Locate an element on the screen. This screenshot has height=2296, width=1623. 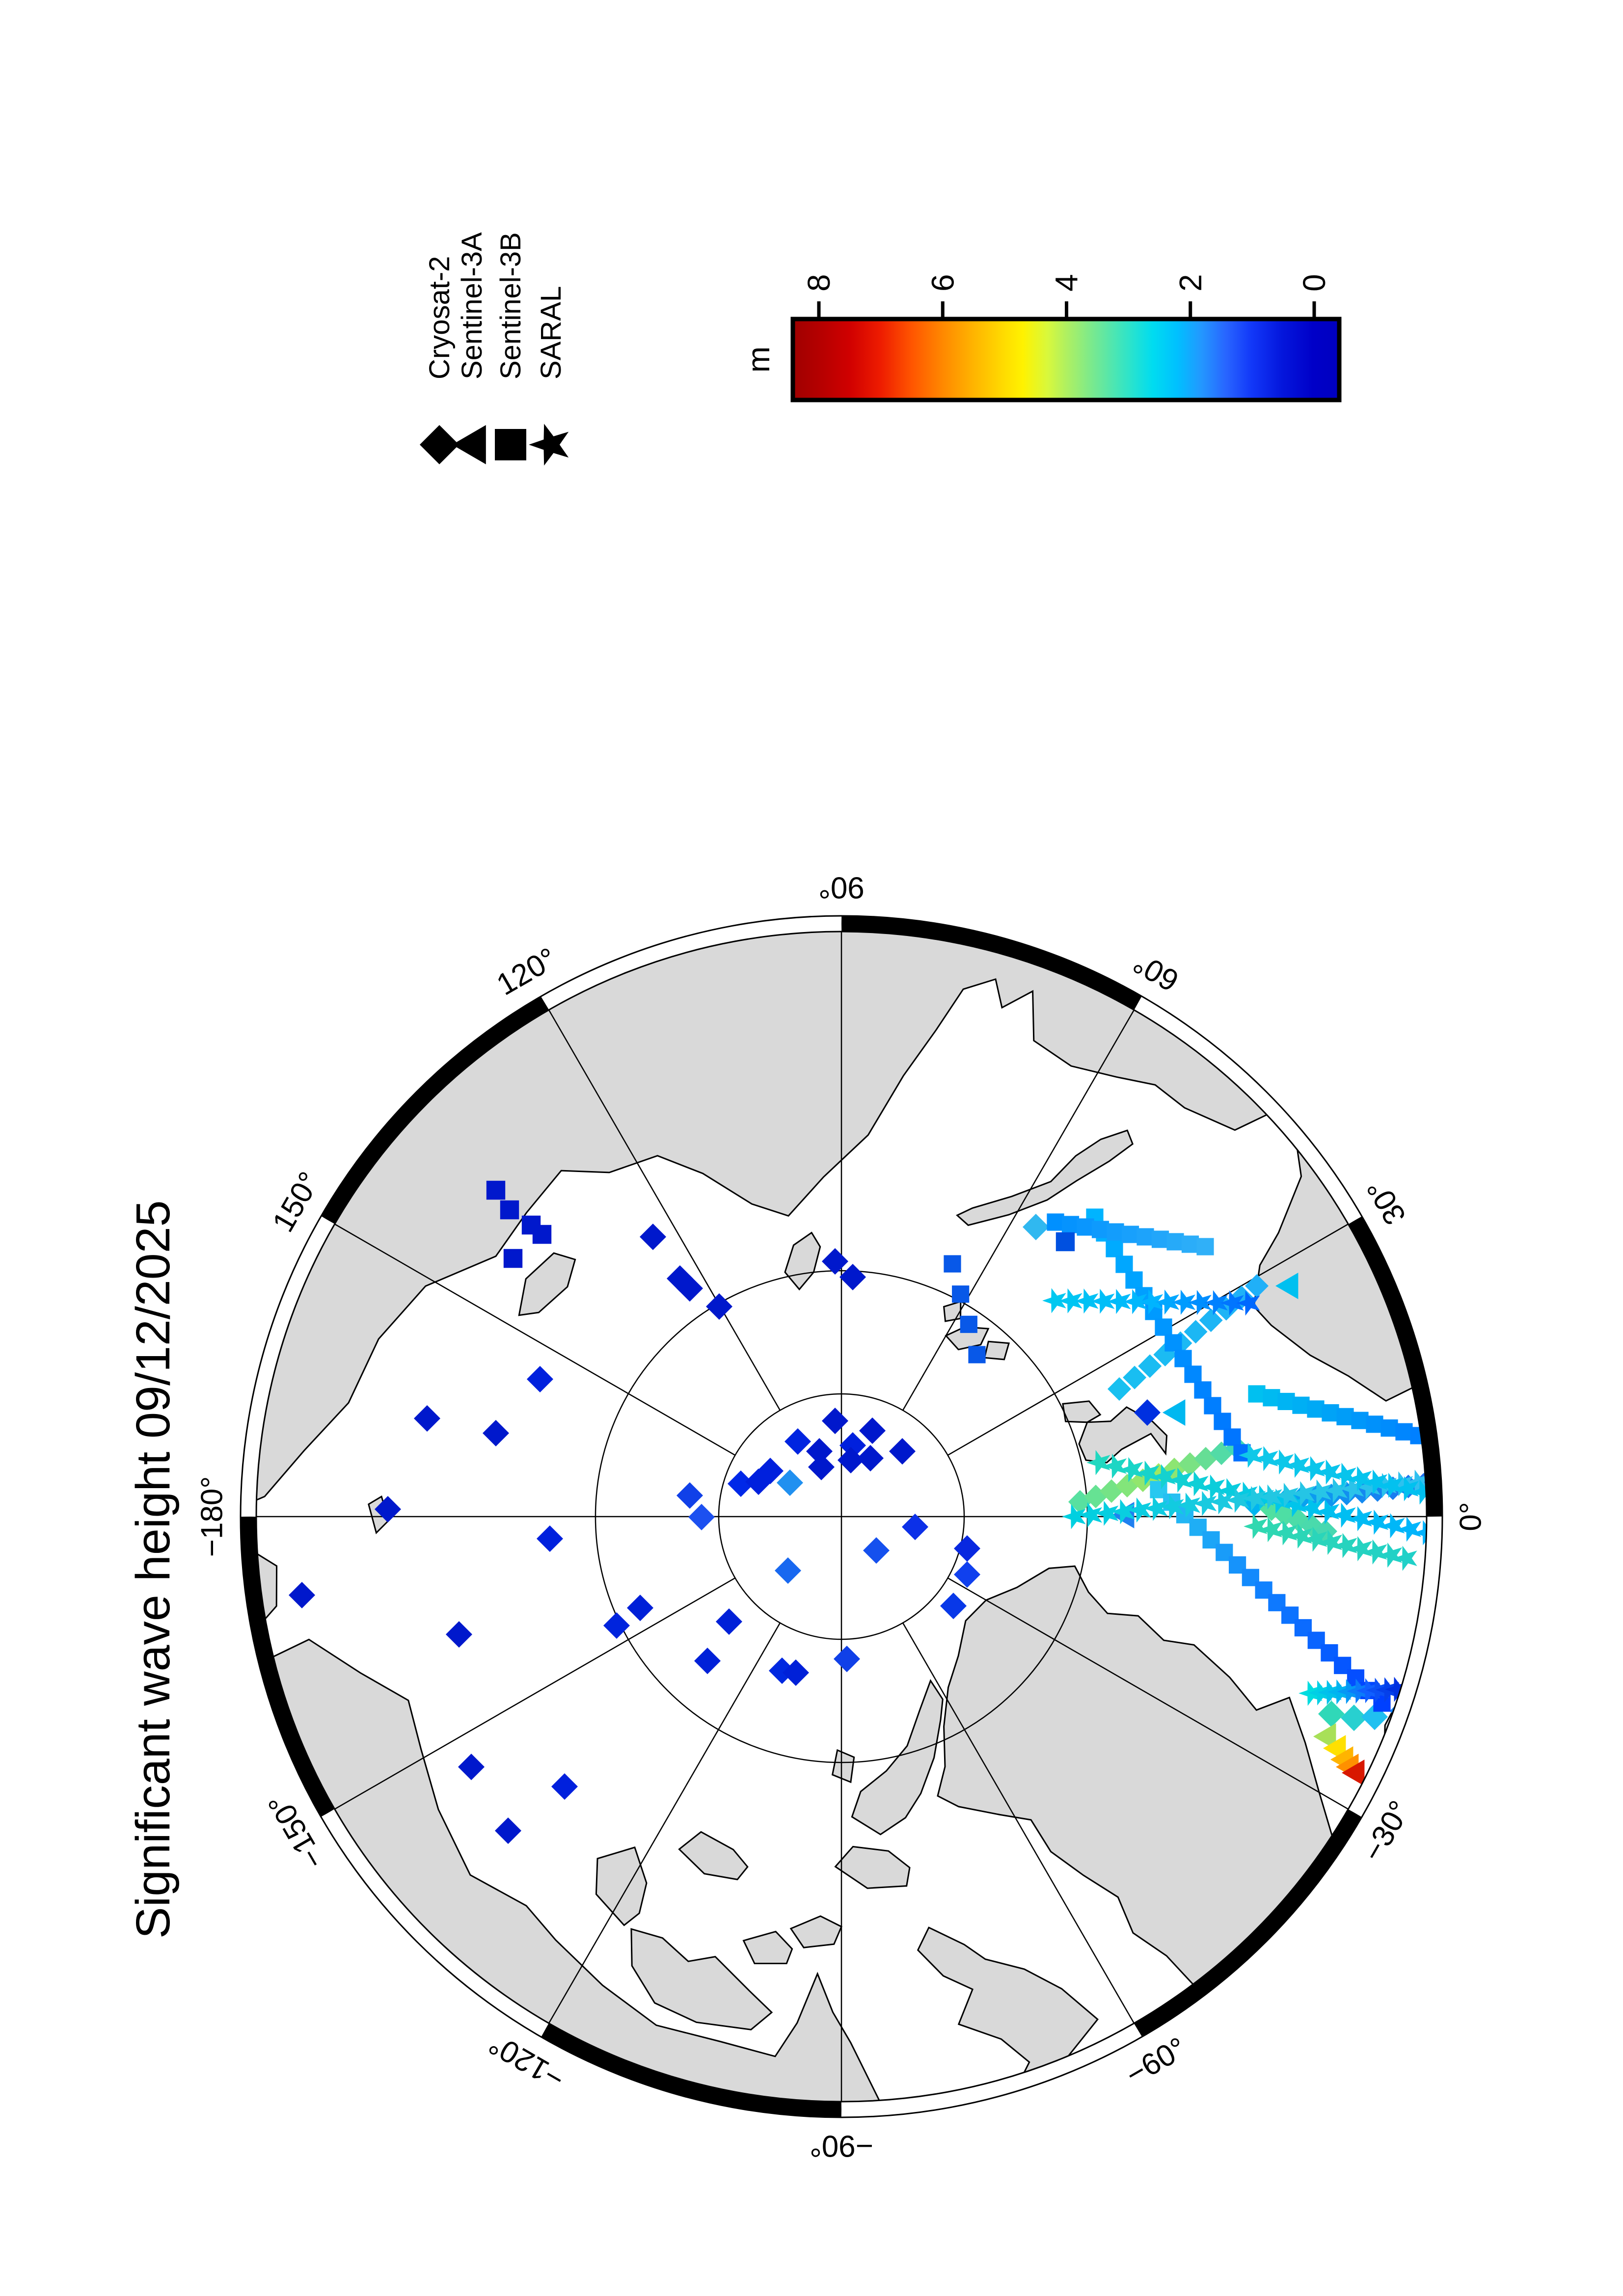
plot-title: Significant wave height 09/12/2025 is located at coordinates (153, 1570).